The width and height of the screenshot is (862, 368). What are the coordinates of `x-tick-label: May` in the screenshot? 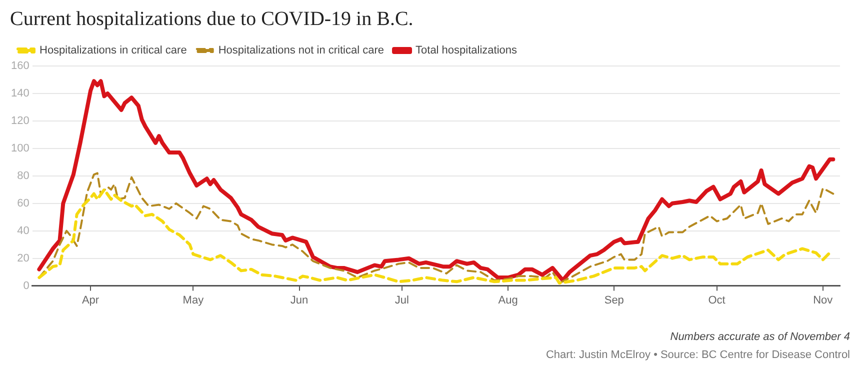 It's located at (193, 300).